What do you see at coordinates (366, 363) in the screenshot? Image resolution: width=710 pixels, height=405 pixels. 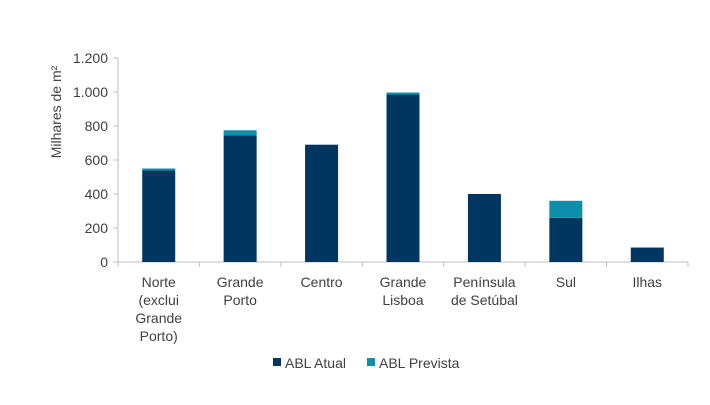 I see `legend: ABL Atual ABL Prevista` at bounding box center [366, 363].